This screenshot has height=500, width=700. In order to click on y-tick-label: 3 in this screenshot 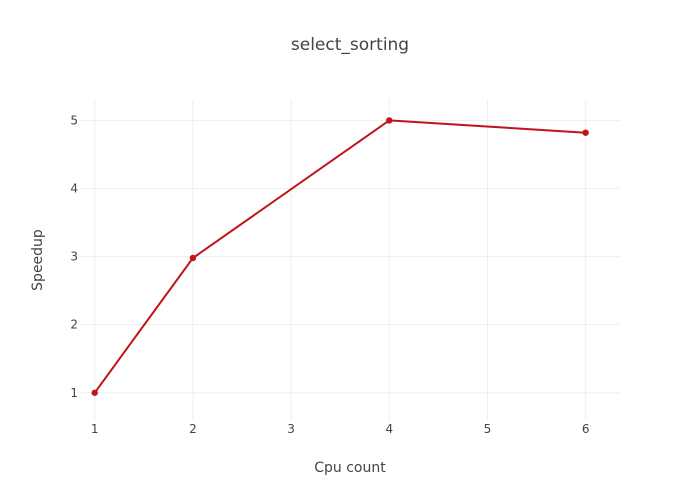, I will do `click(74, 257)`.